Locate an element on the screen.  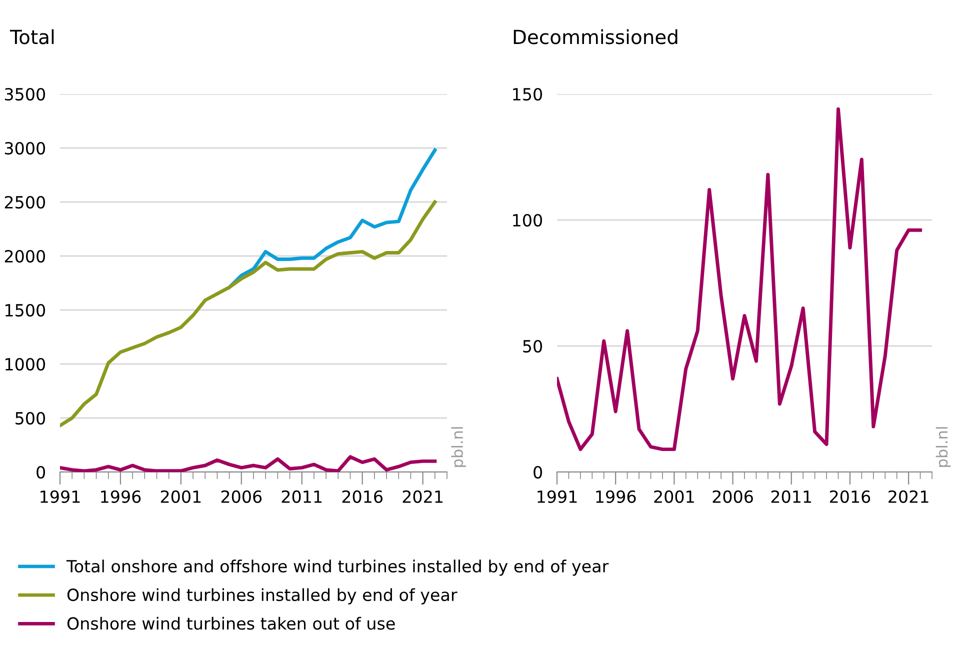
y-tick-label: 1500 is located at coordinates (26, 310).